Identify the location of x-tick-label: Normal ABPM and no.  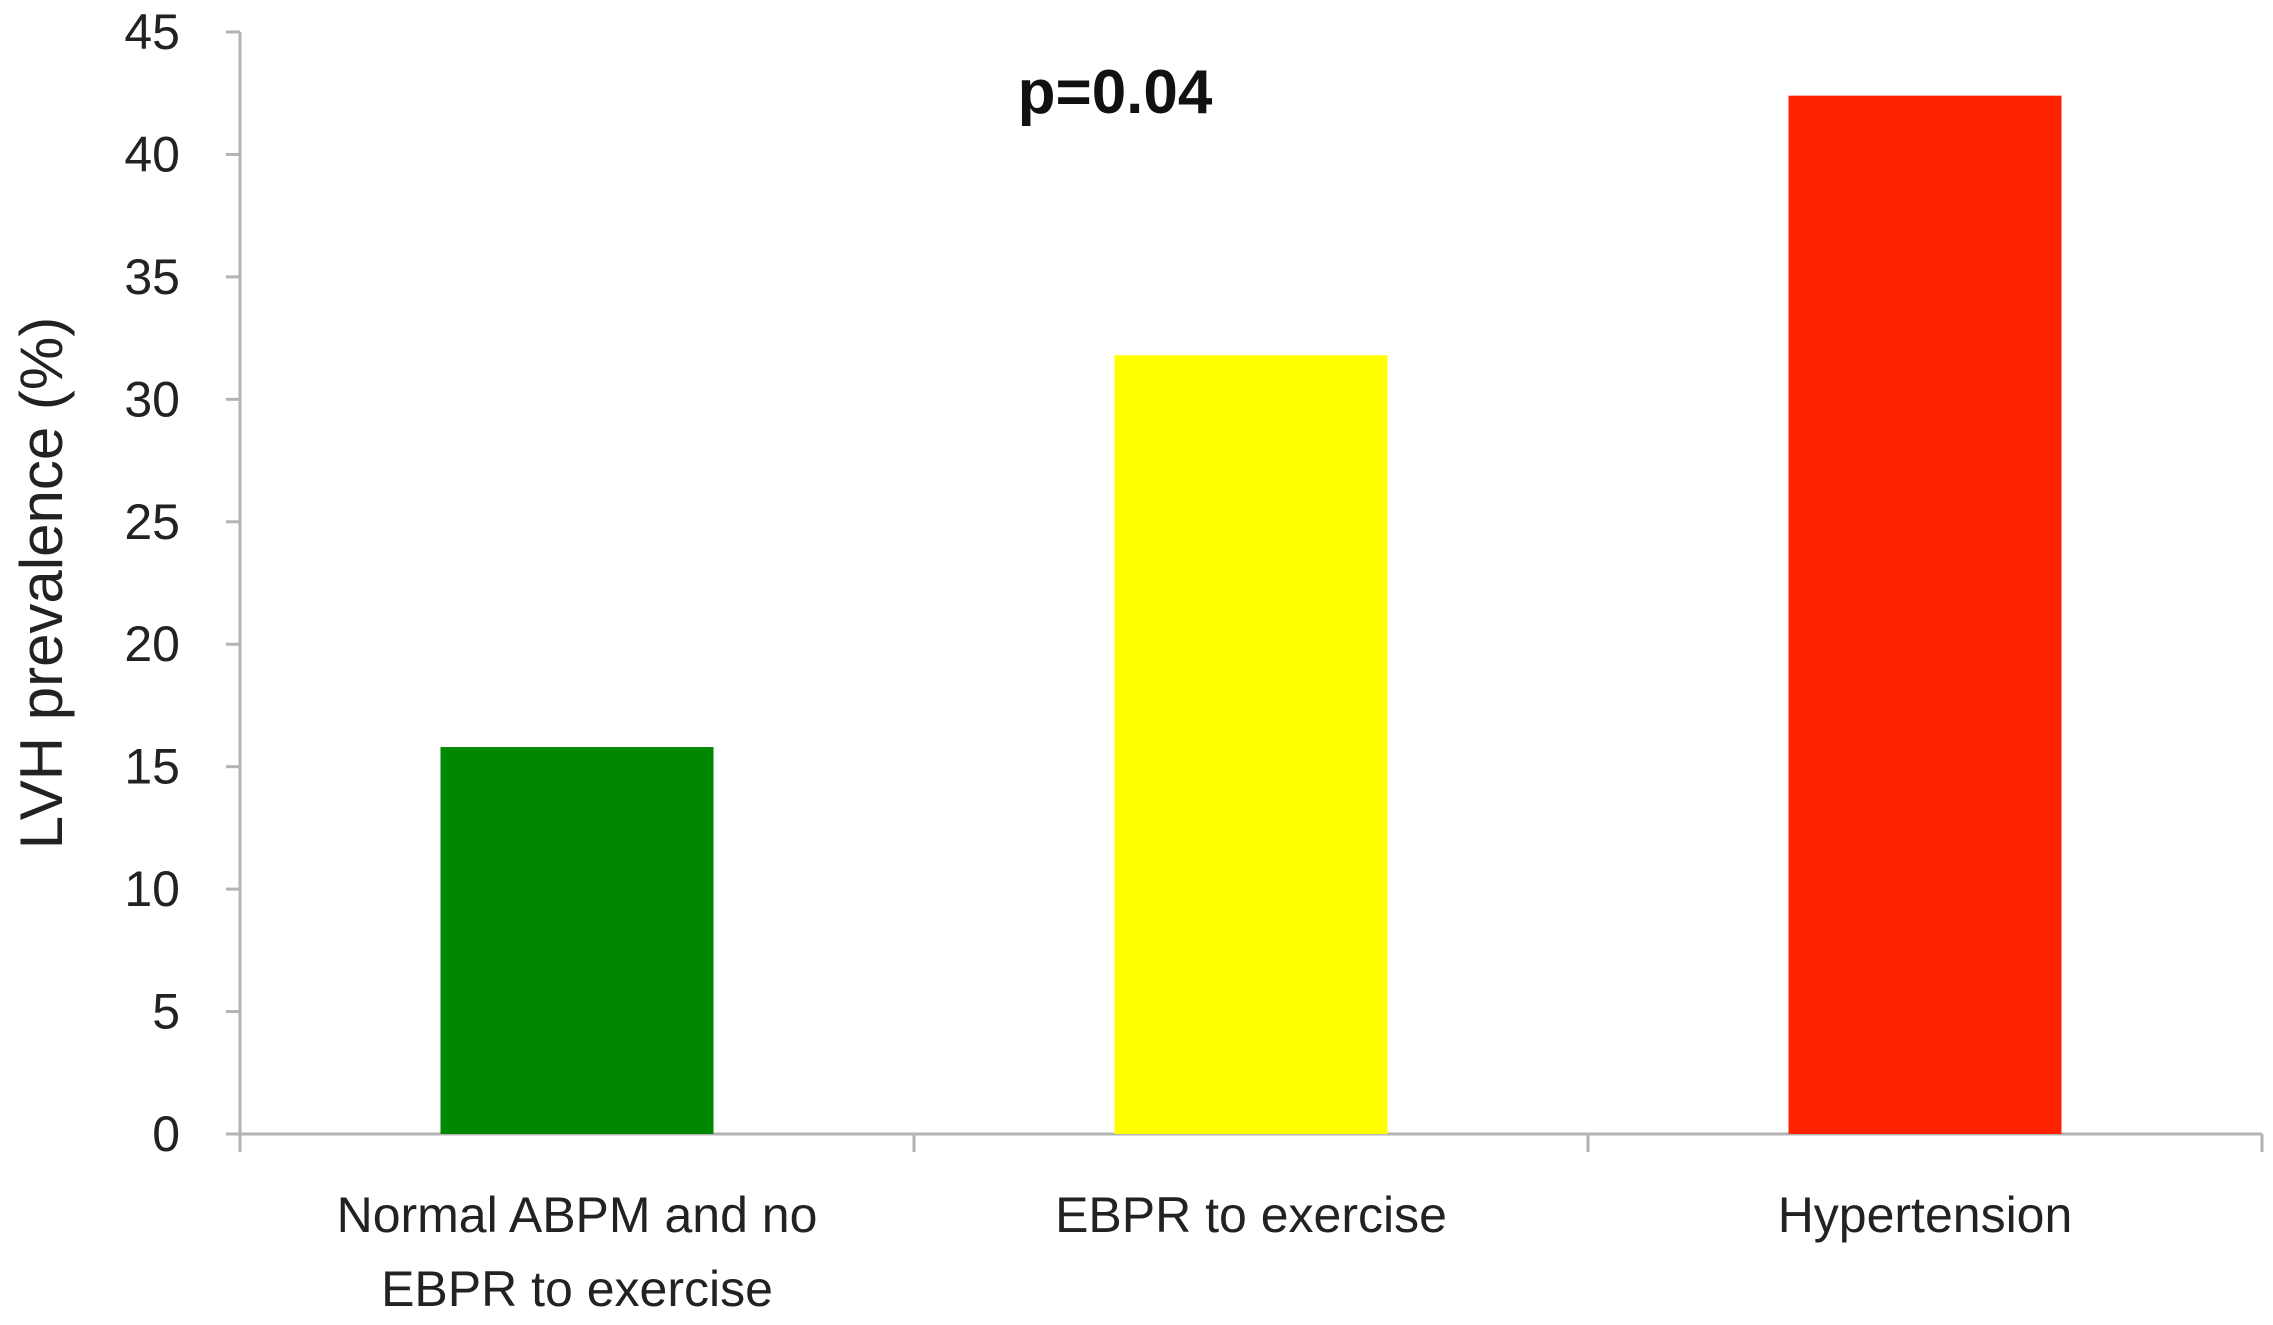
(577, 1215).